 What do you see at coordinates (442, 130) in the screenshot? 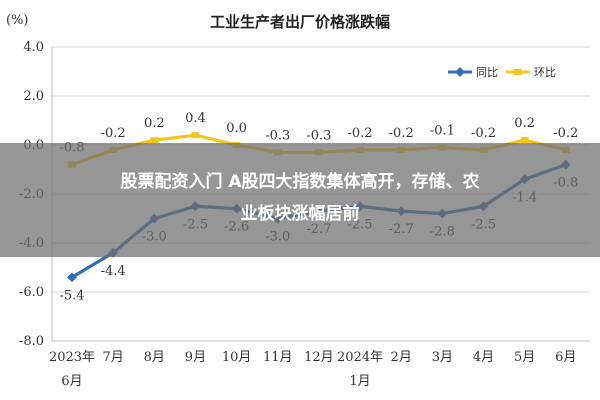
I see `data-label: -0.1` at bounding box center [442, 130].